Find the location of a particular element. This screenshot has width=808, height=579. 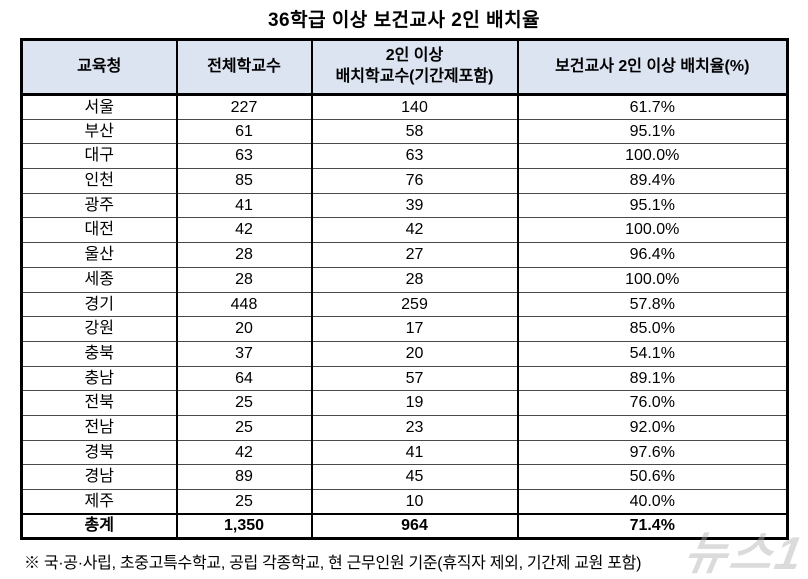

col-header-label: 교육청 is located at coordinates (99, 66).